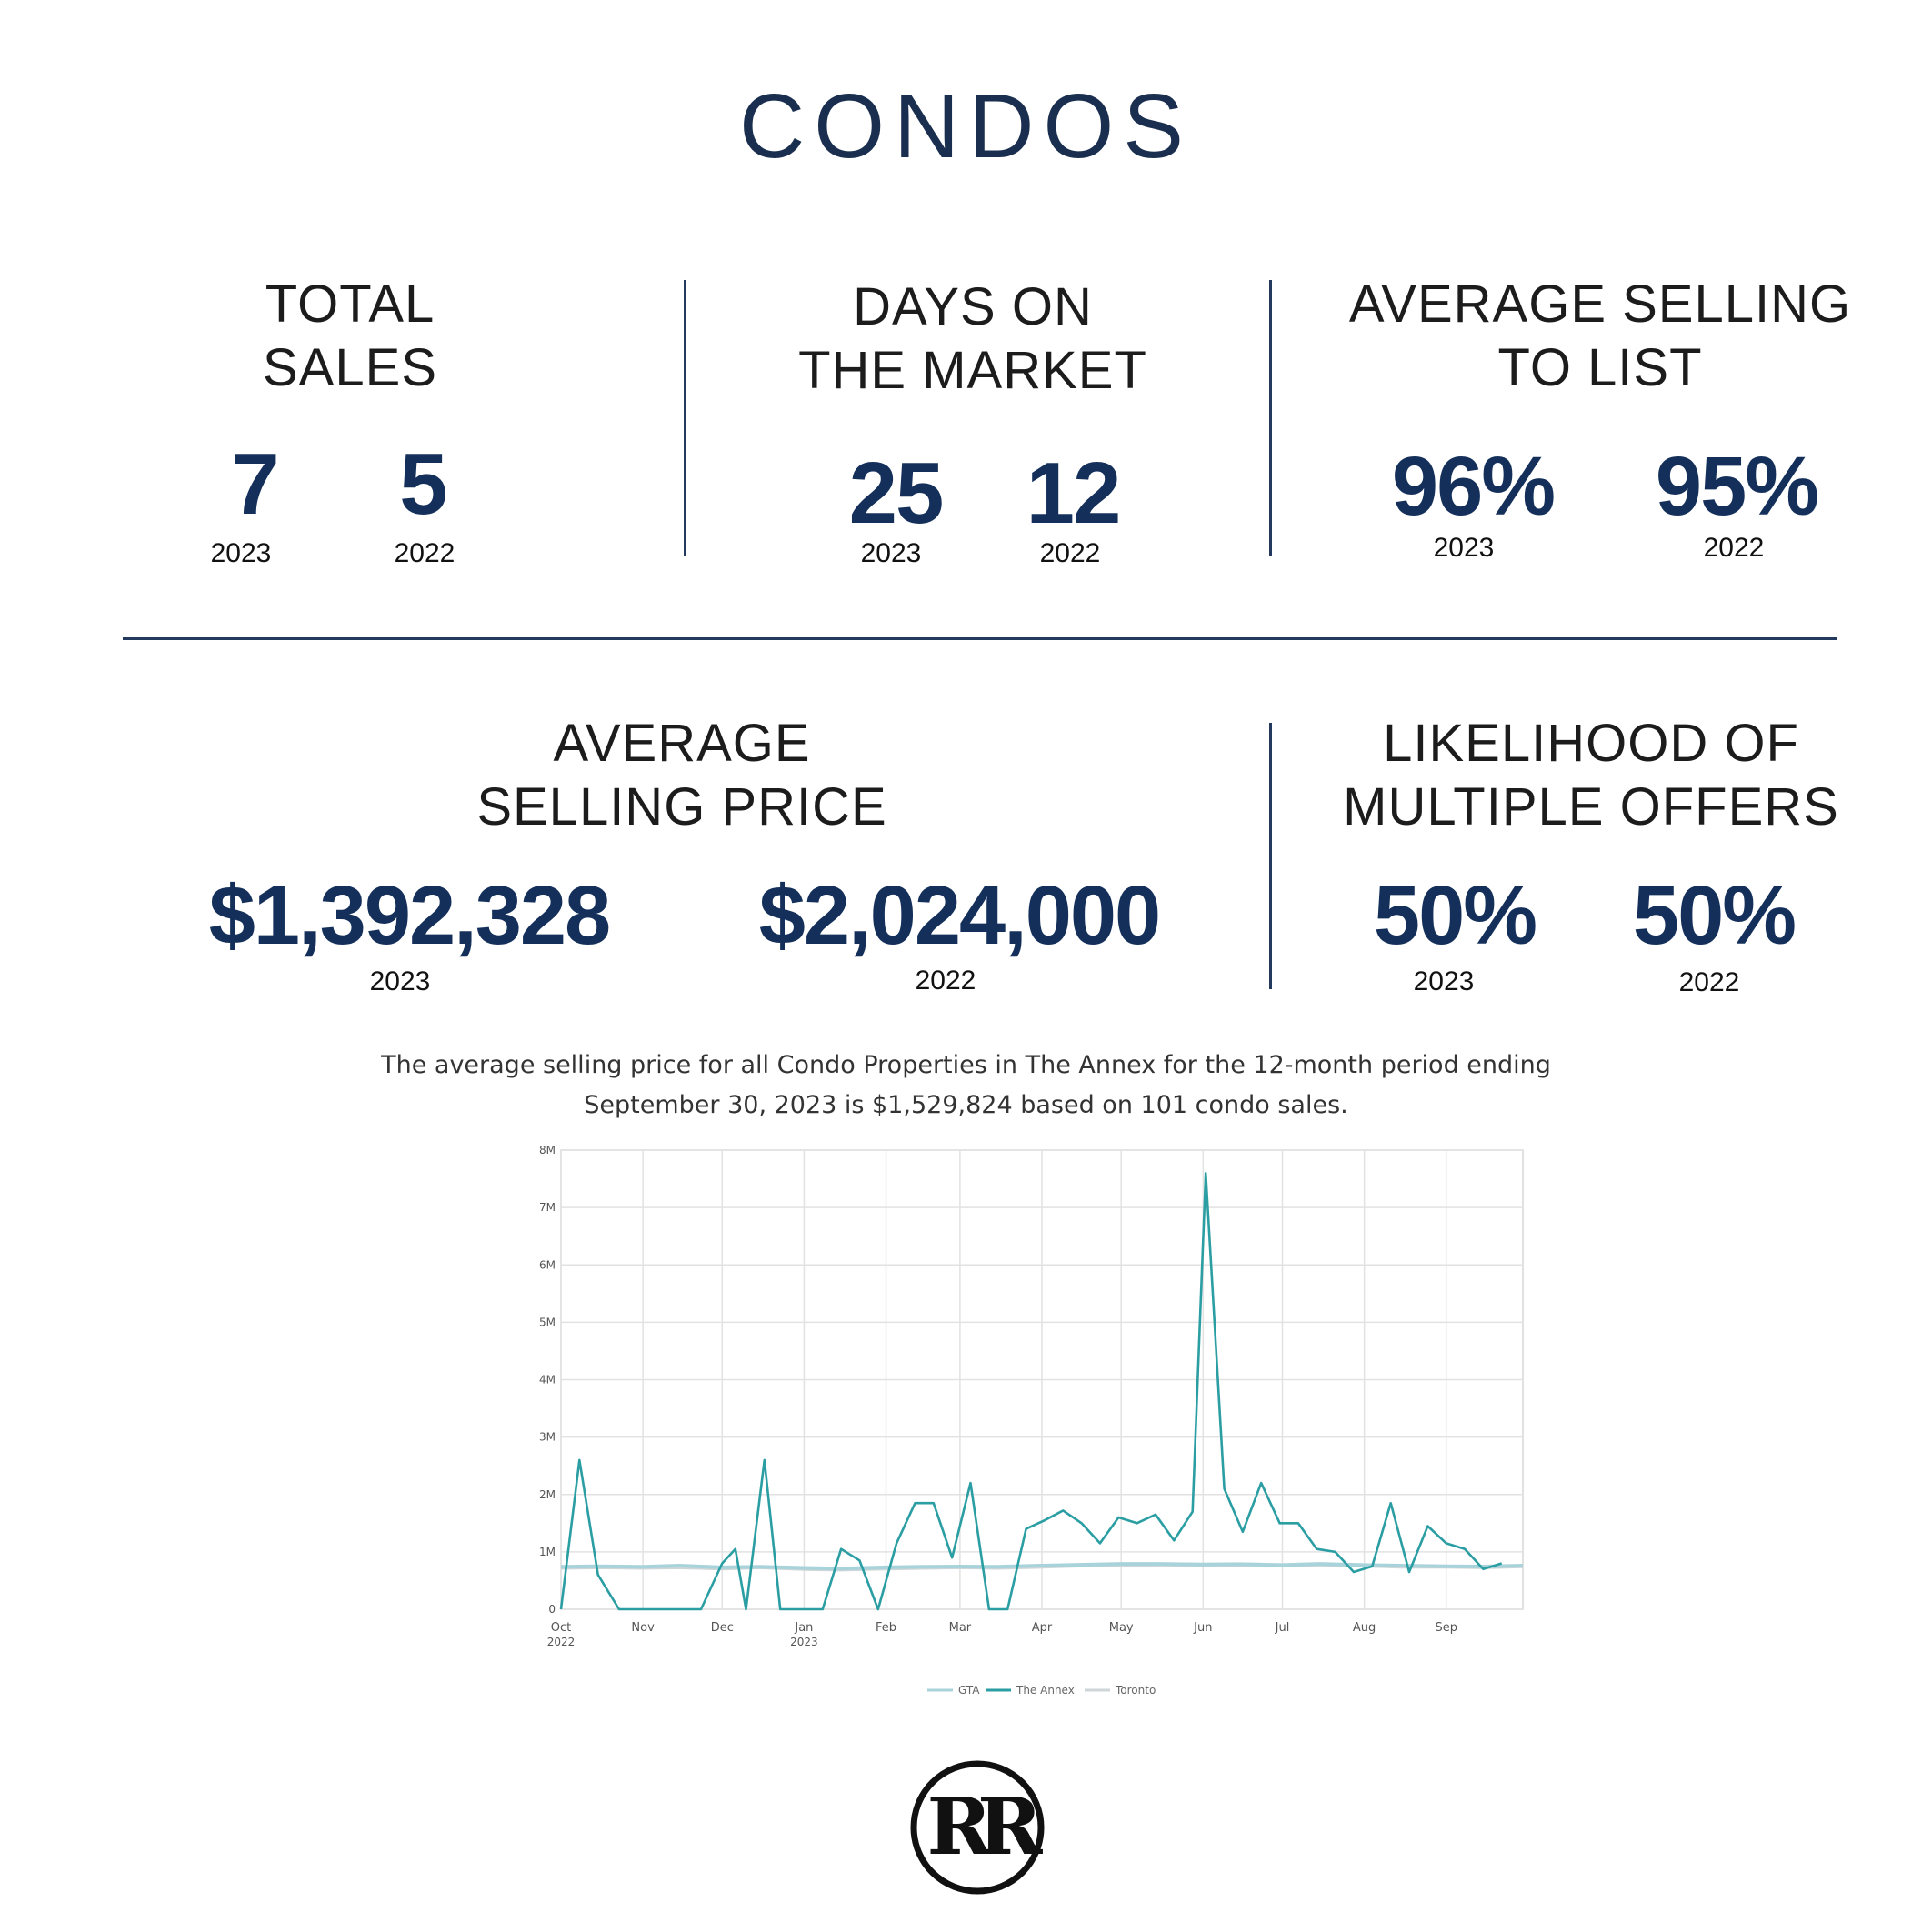 The height and width of the screenshot is (1932, 1932). I want to click on days-on-market-heading-line2: THE MARKET, so click(972, 370).